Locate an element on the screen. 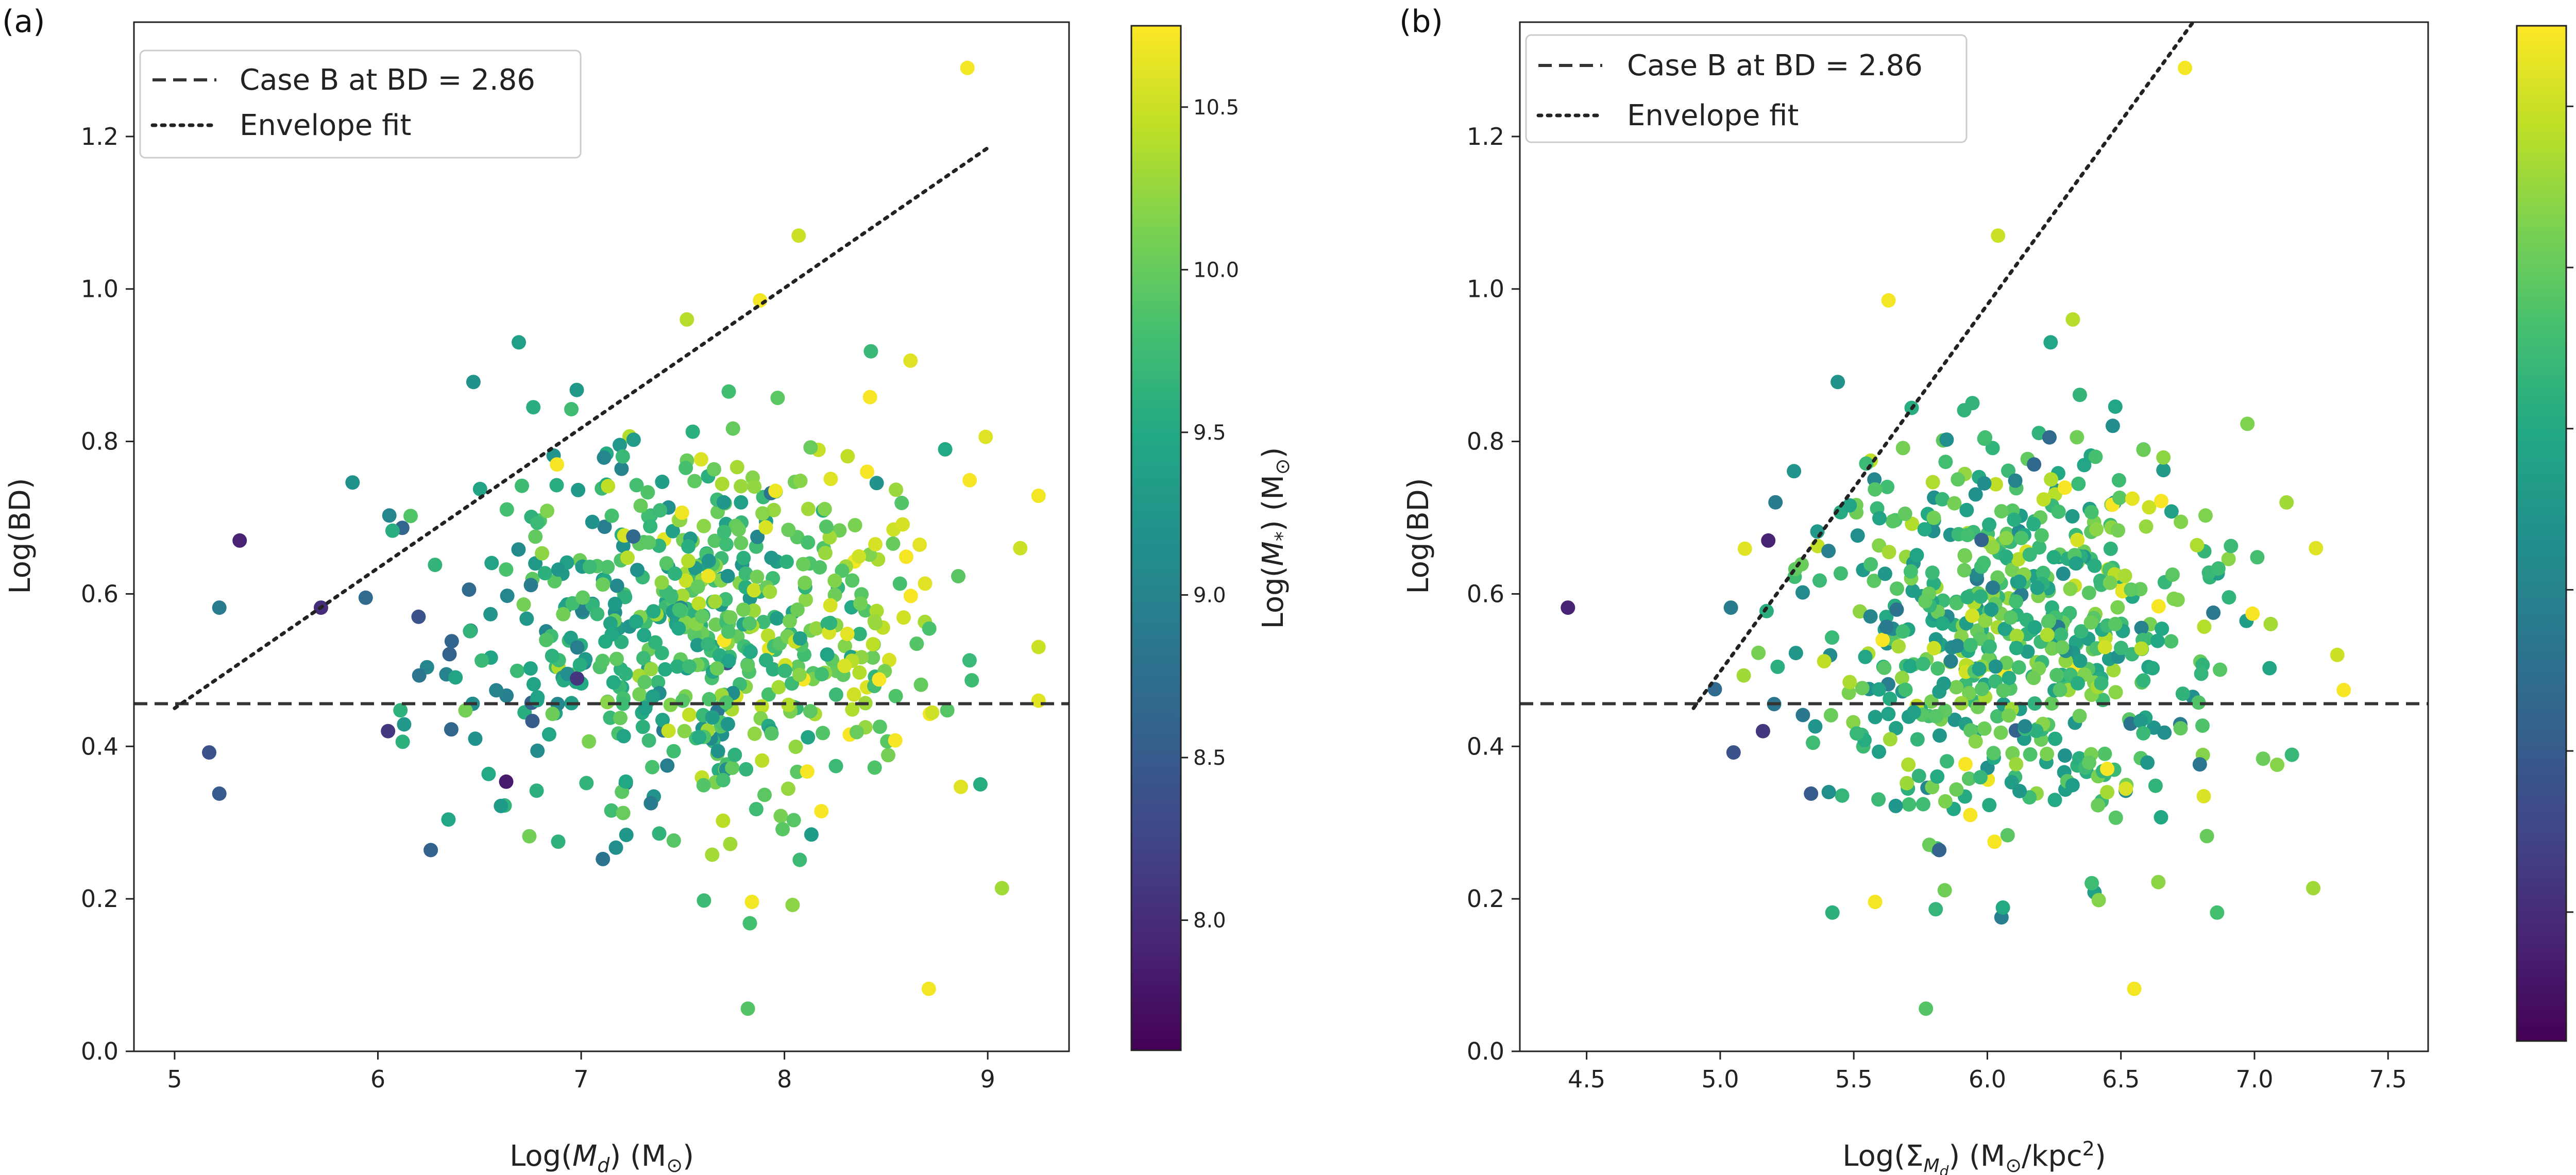  panel-a-y-axis-title: Log(BD) is located at coordinates (20, 536).